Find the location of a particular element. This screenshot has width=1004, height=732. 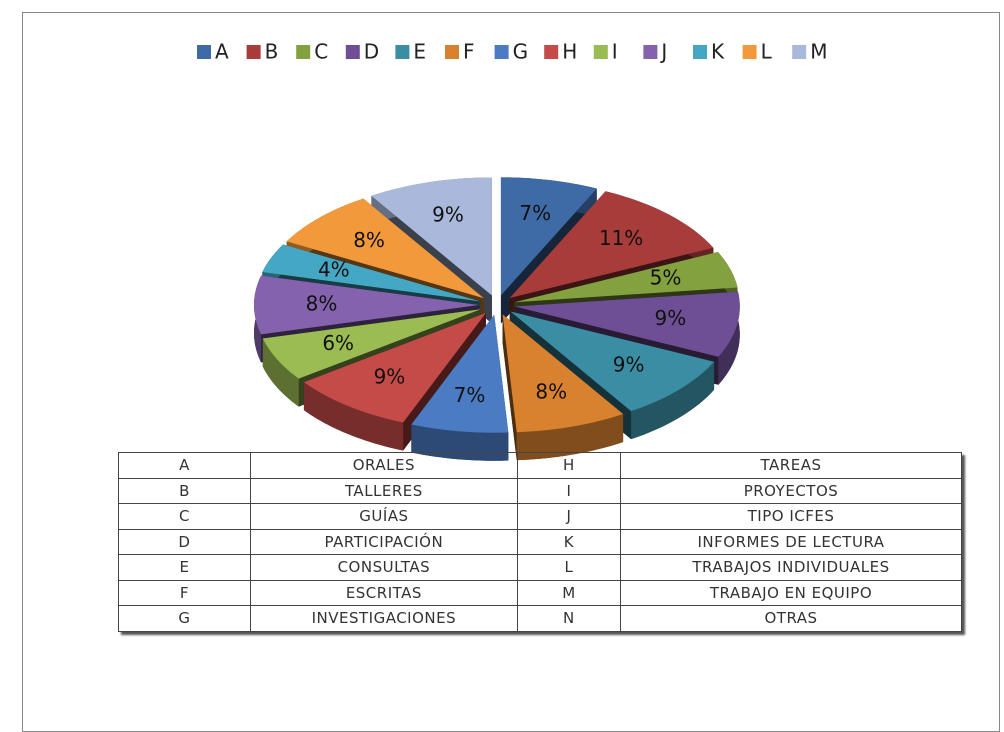

table-cell: M is located at coordinates (569, 592).